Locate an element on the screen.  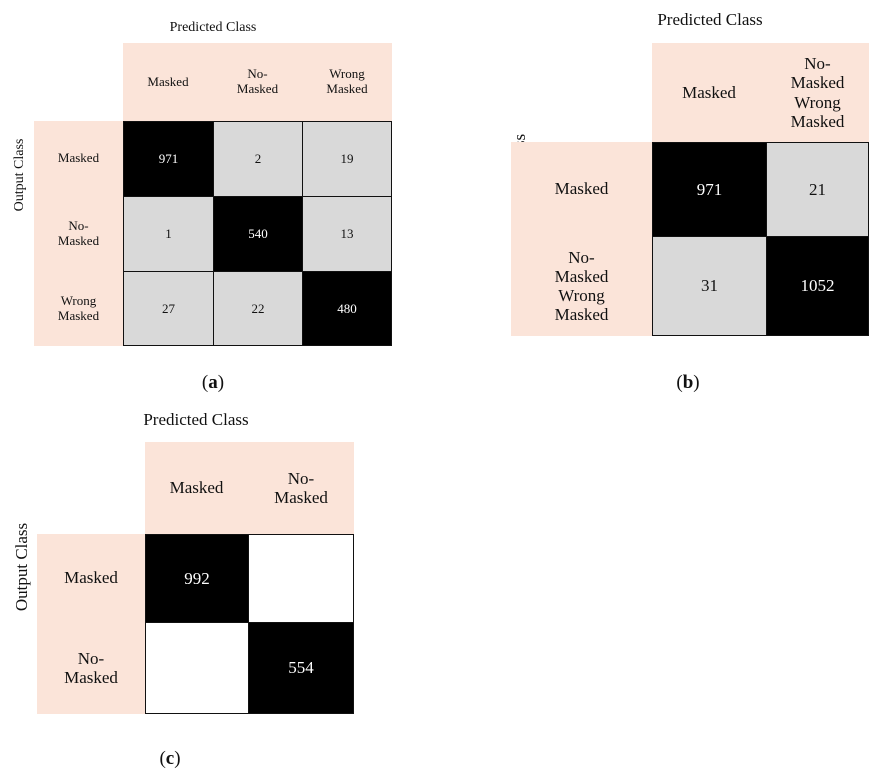
matrix-cell: 21 is located at coordinates (817, 189).